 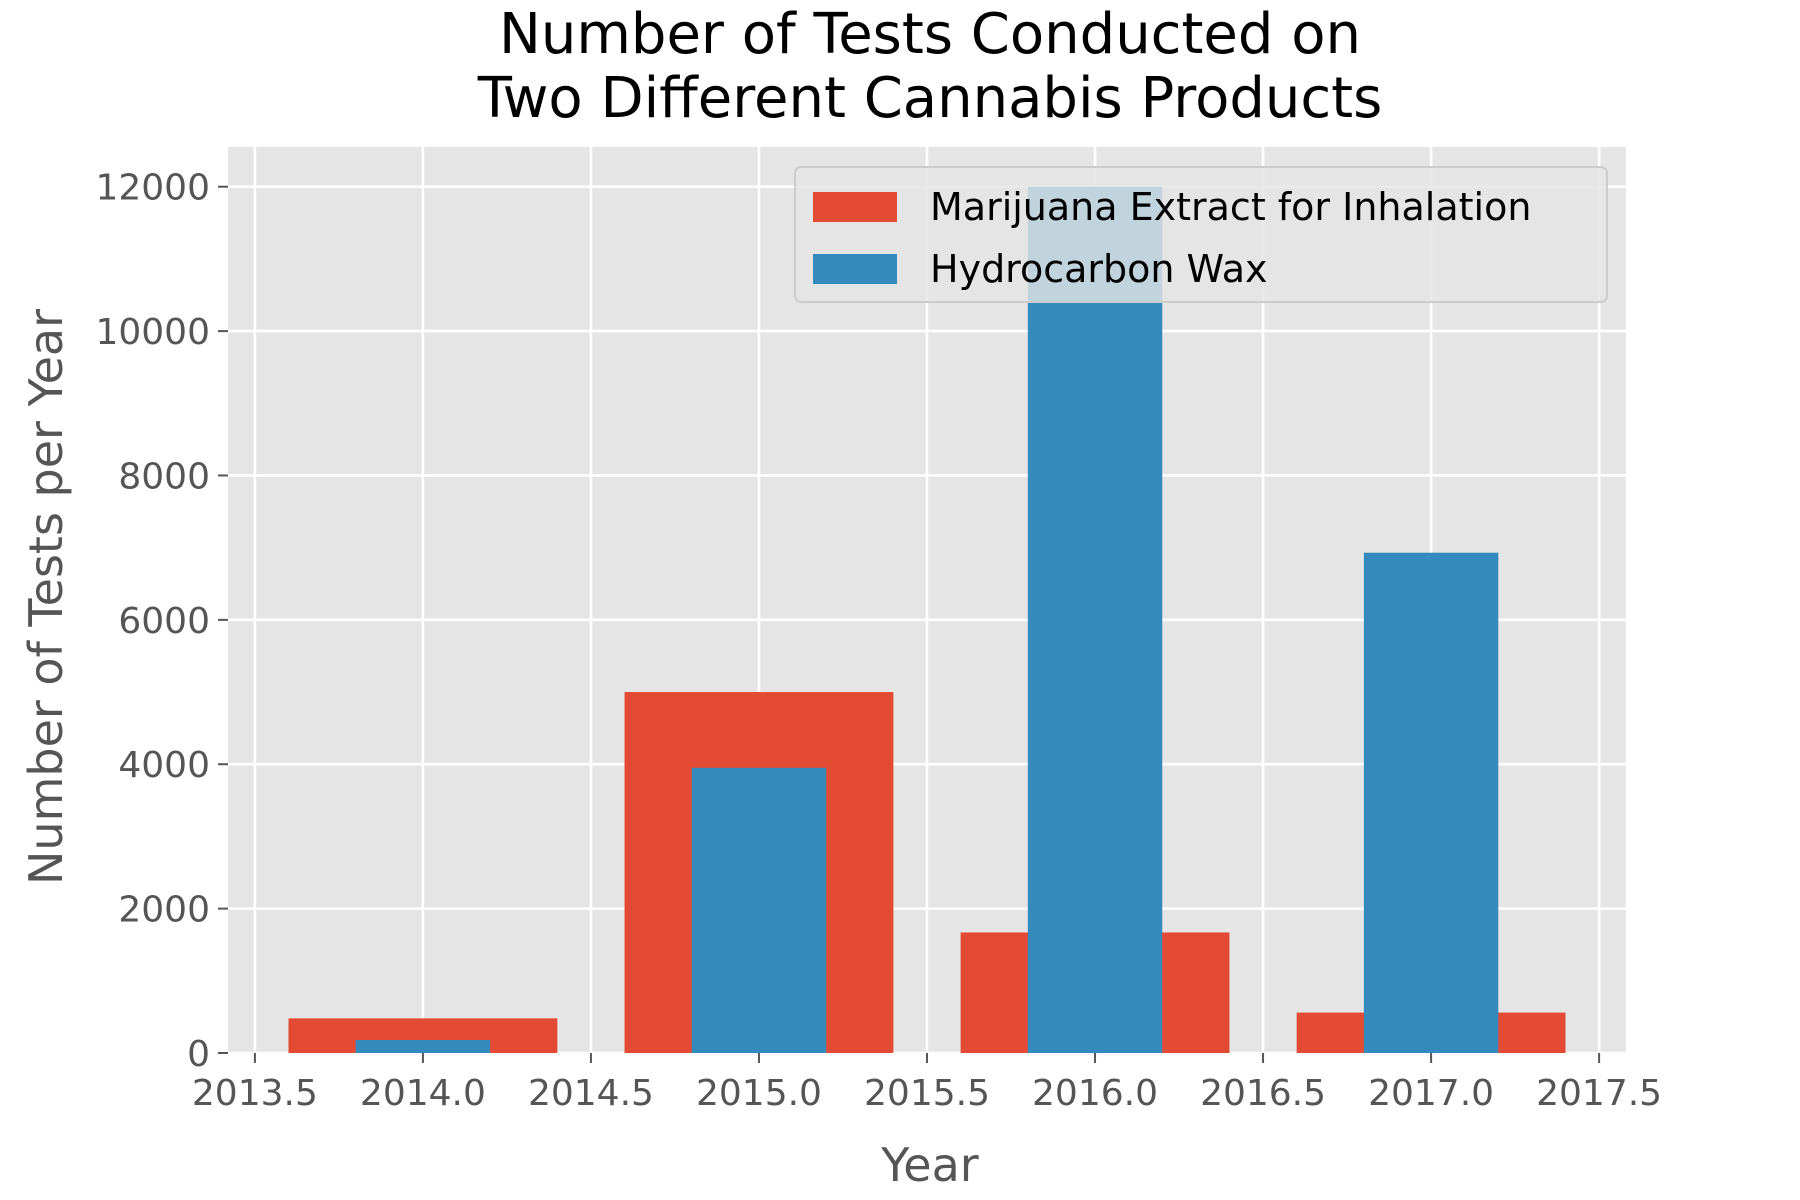 I want to click on x-tick-label: 2016.0, so click(x=1095, y=1093).